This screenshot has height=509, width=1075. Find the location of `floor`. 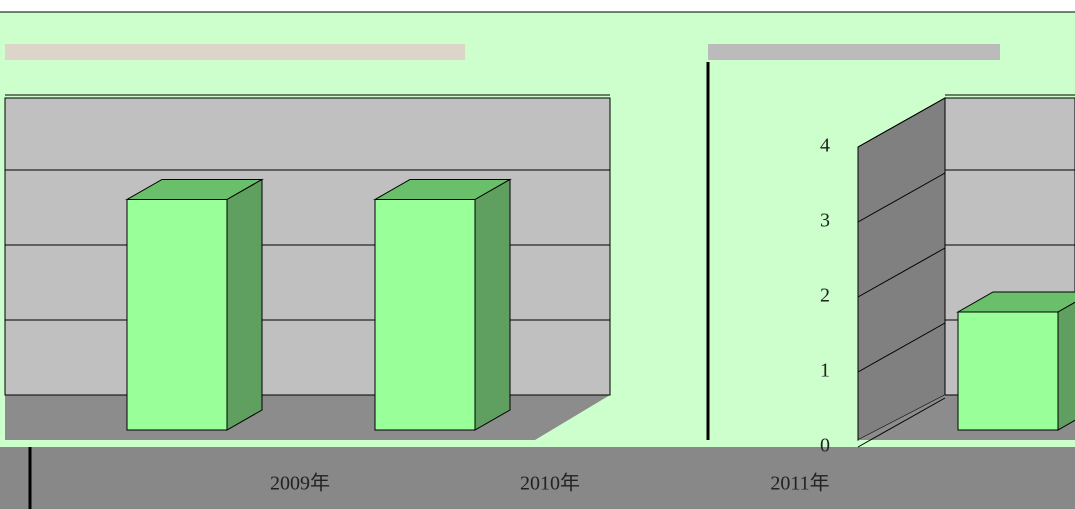

floor is located at coordinates (307, 417).